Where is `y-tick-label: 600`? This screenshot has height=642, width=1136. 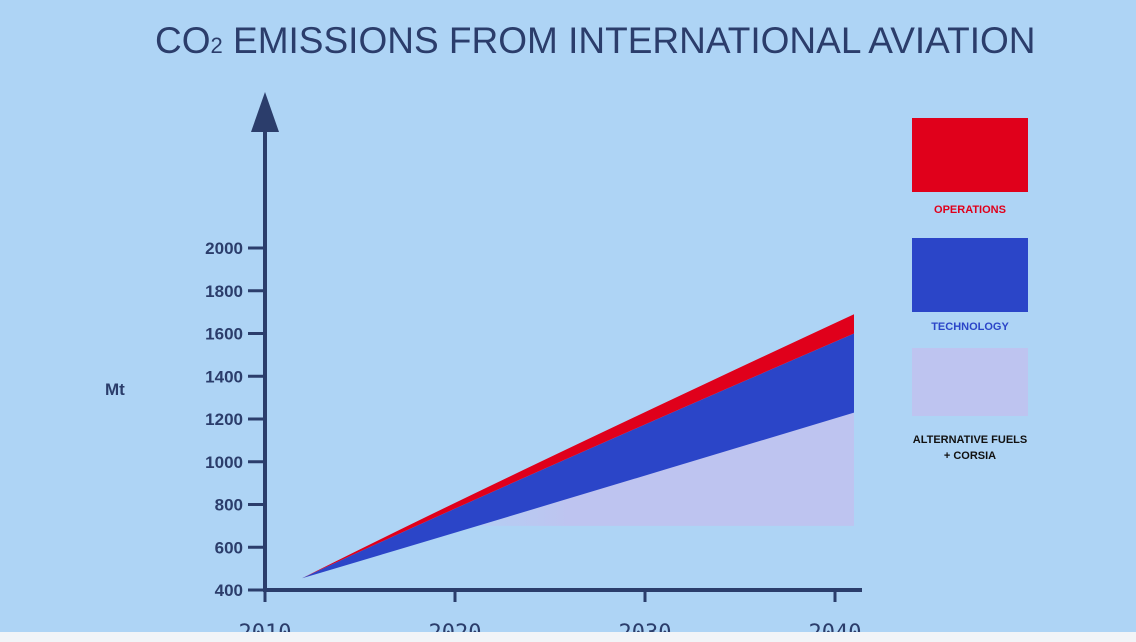 y-tick-label: 600 is located at coordinates (229, 547).